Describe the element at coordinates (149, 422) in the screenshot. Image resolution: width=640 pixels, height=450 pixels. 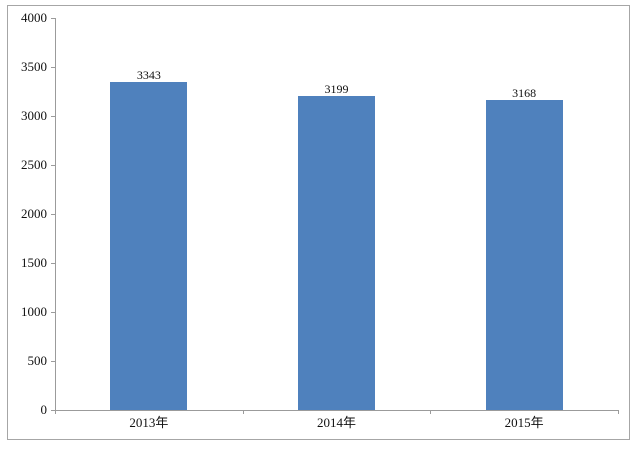
I see `x-axis-category-label: 2013年` at that location.